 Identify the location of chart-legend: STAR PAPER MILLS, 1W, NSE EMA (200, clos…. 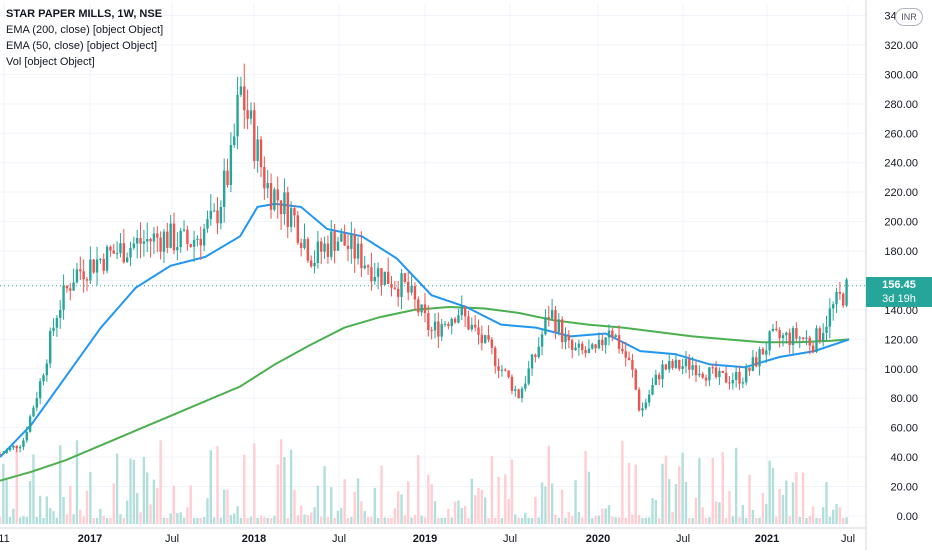
(84, 38).